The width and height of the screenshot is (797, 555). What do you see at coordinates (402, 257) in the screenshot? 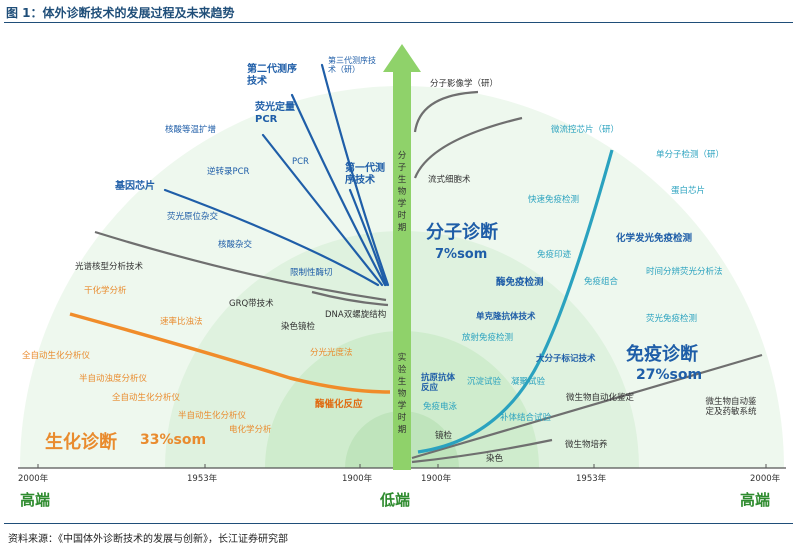
I see `central-arrow` at bounding box center [402, 257].